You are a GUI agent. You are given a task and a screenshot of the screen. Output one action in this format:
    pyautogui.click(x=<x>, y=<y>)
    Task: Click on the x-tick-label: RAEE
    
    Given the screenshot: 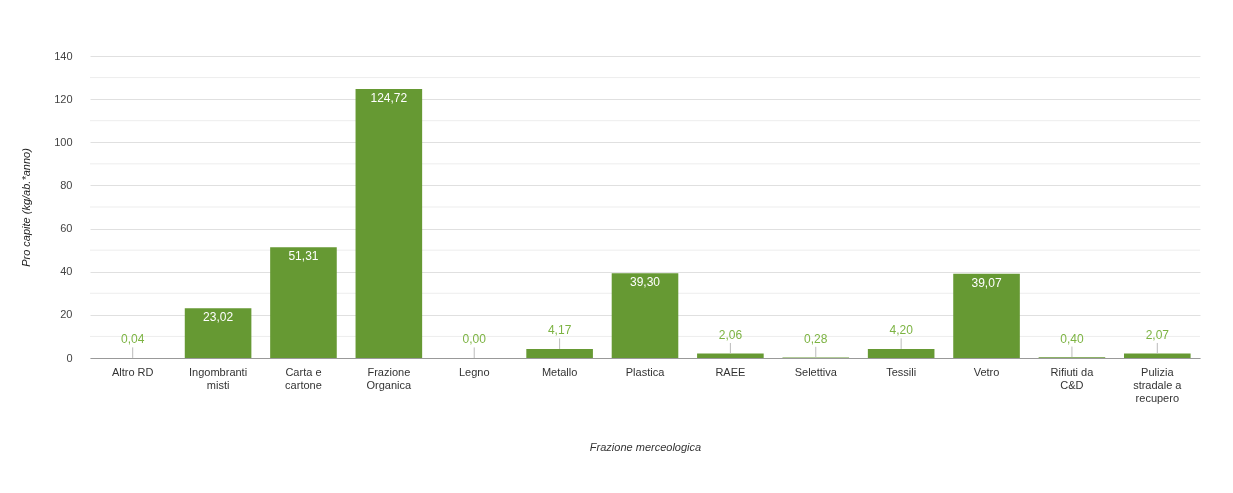 What is the action you would take?
    pyautogui.click(x=730, y=371)
    